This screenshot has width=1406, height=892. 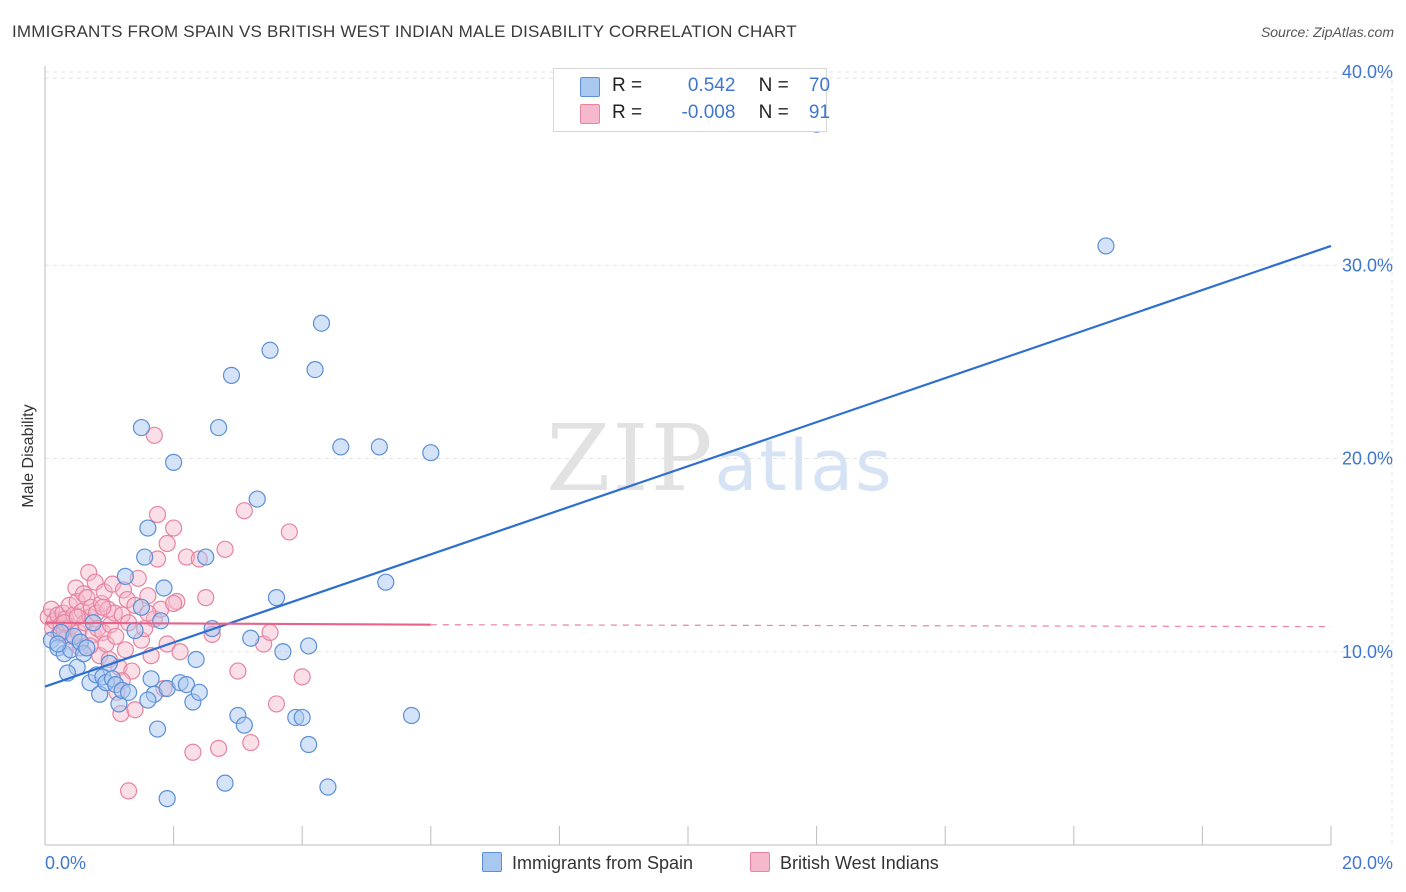 What do you see at coordinates (603, 863) in the screenshot?
I see `bottom-legend-label-spain: Immigrants from Spain` at bounding box center [603, 863].